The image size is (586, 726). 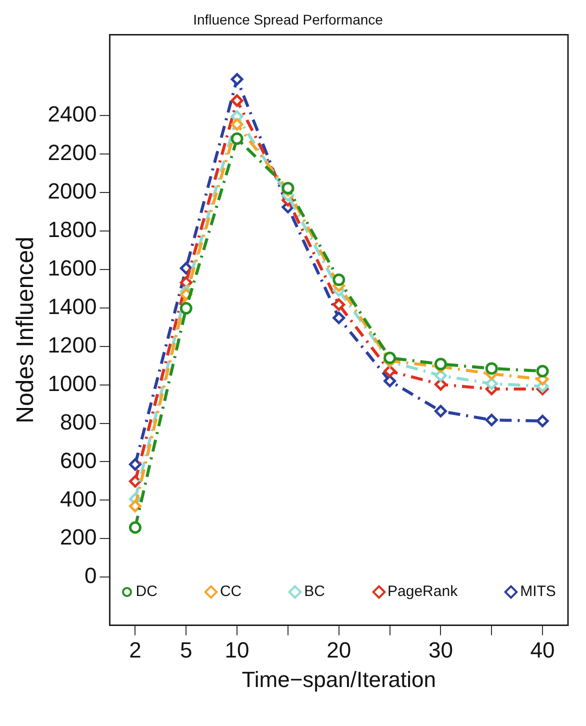 What do you see at coordinates (72, 153) in the screenshot?
I see `y-tick-label: 2200` at bounding box center [72, 153].